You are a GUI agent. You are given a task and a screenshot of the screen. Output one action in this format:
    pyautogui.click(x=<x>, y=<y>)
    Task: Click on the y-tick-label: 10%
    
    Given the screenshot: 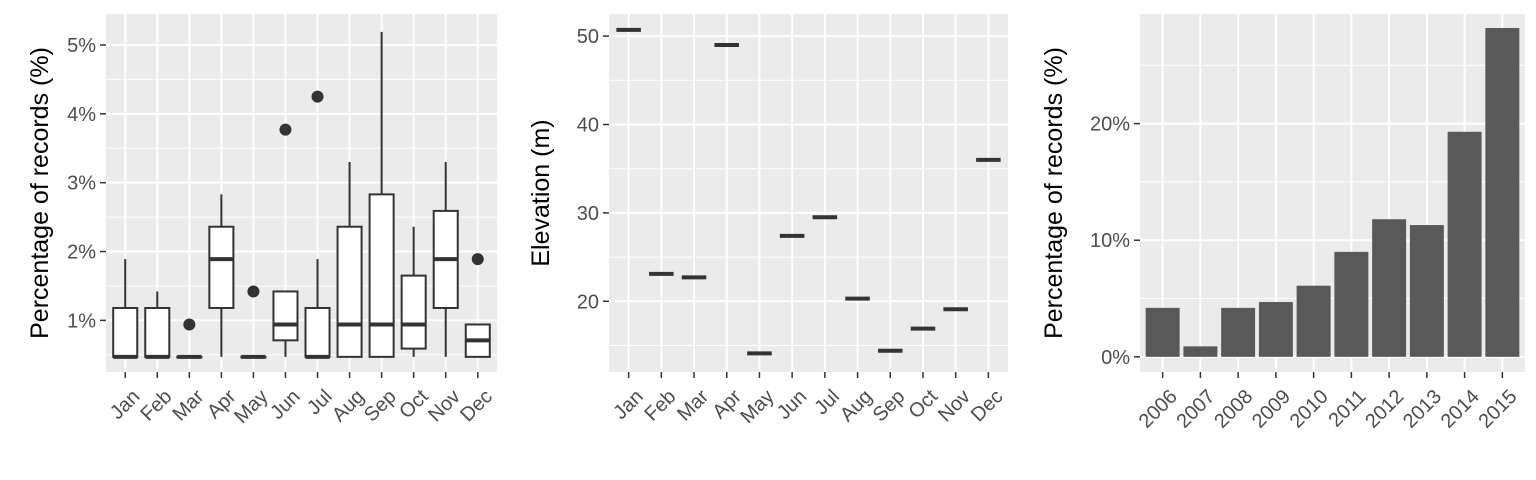 What is the action you would take?
    pyautogui.click(x=1110, y=241)
    